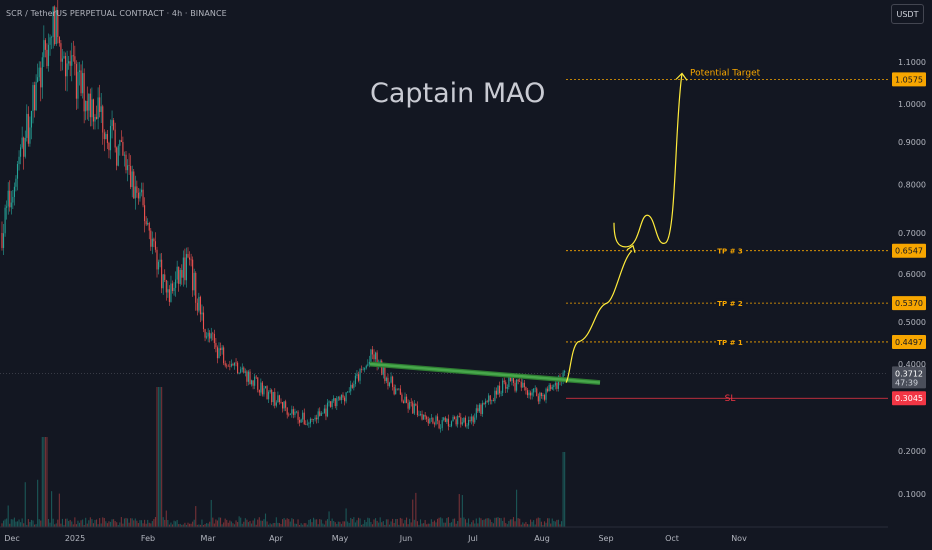 The height and width of the screenshot is (550, 932). Describe the element at coordinates (909, 342) in the screenshot. I see `price-badge-text: 0.4497` at that location.